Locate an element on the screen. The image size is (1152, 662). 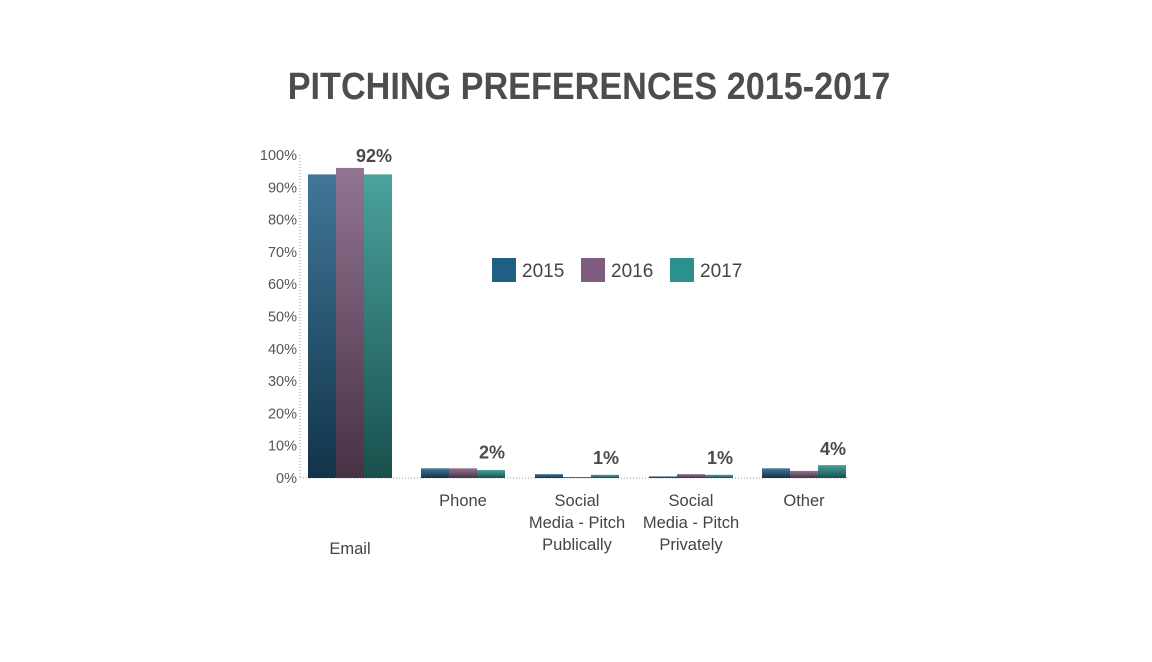
y-tick-label: 0% is located at coordinates (286, 479).